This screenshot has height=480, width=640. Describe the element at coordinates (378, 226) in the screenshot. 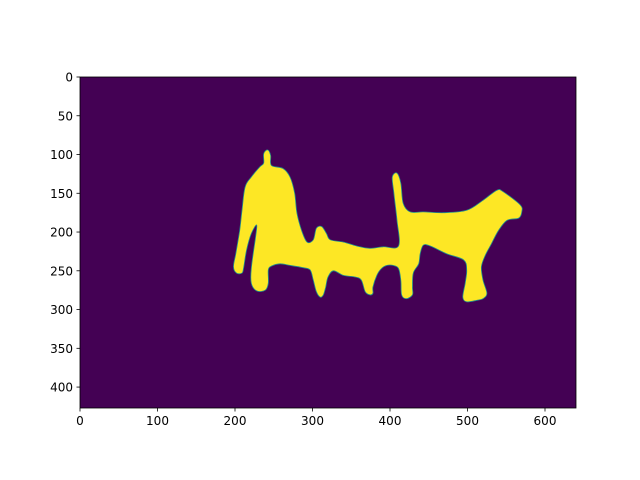

I see `mask-region` at that location.